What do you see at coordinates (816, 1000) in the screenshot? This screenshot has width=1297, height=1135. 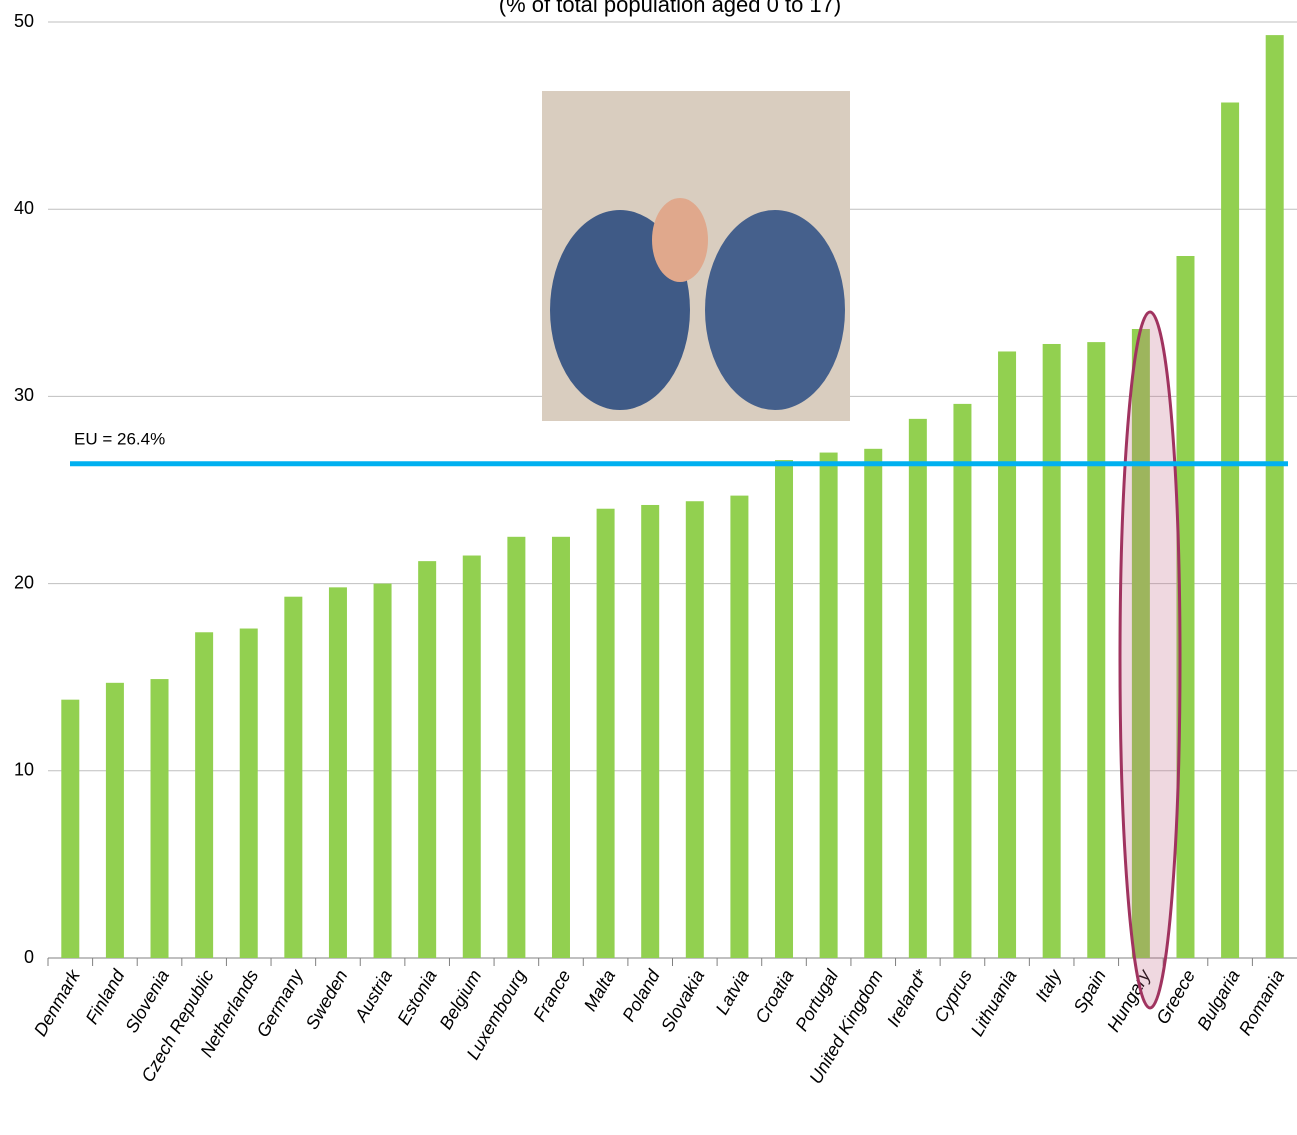 I see `x-tick-label: Portugal` at bounding box center [816, 1000].